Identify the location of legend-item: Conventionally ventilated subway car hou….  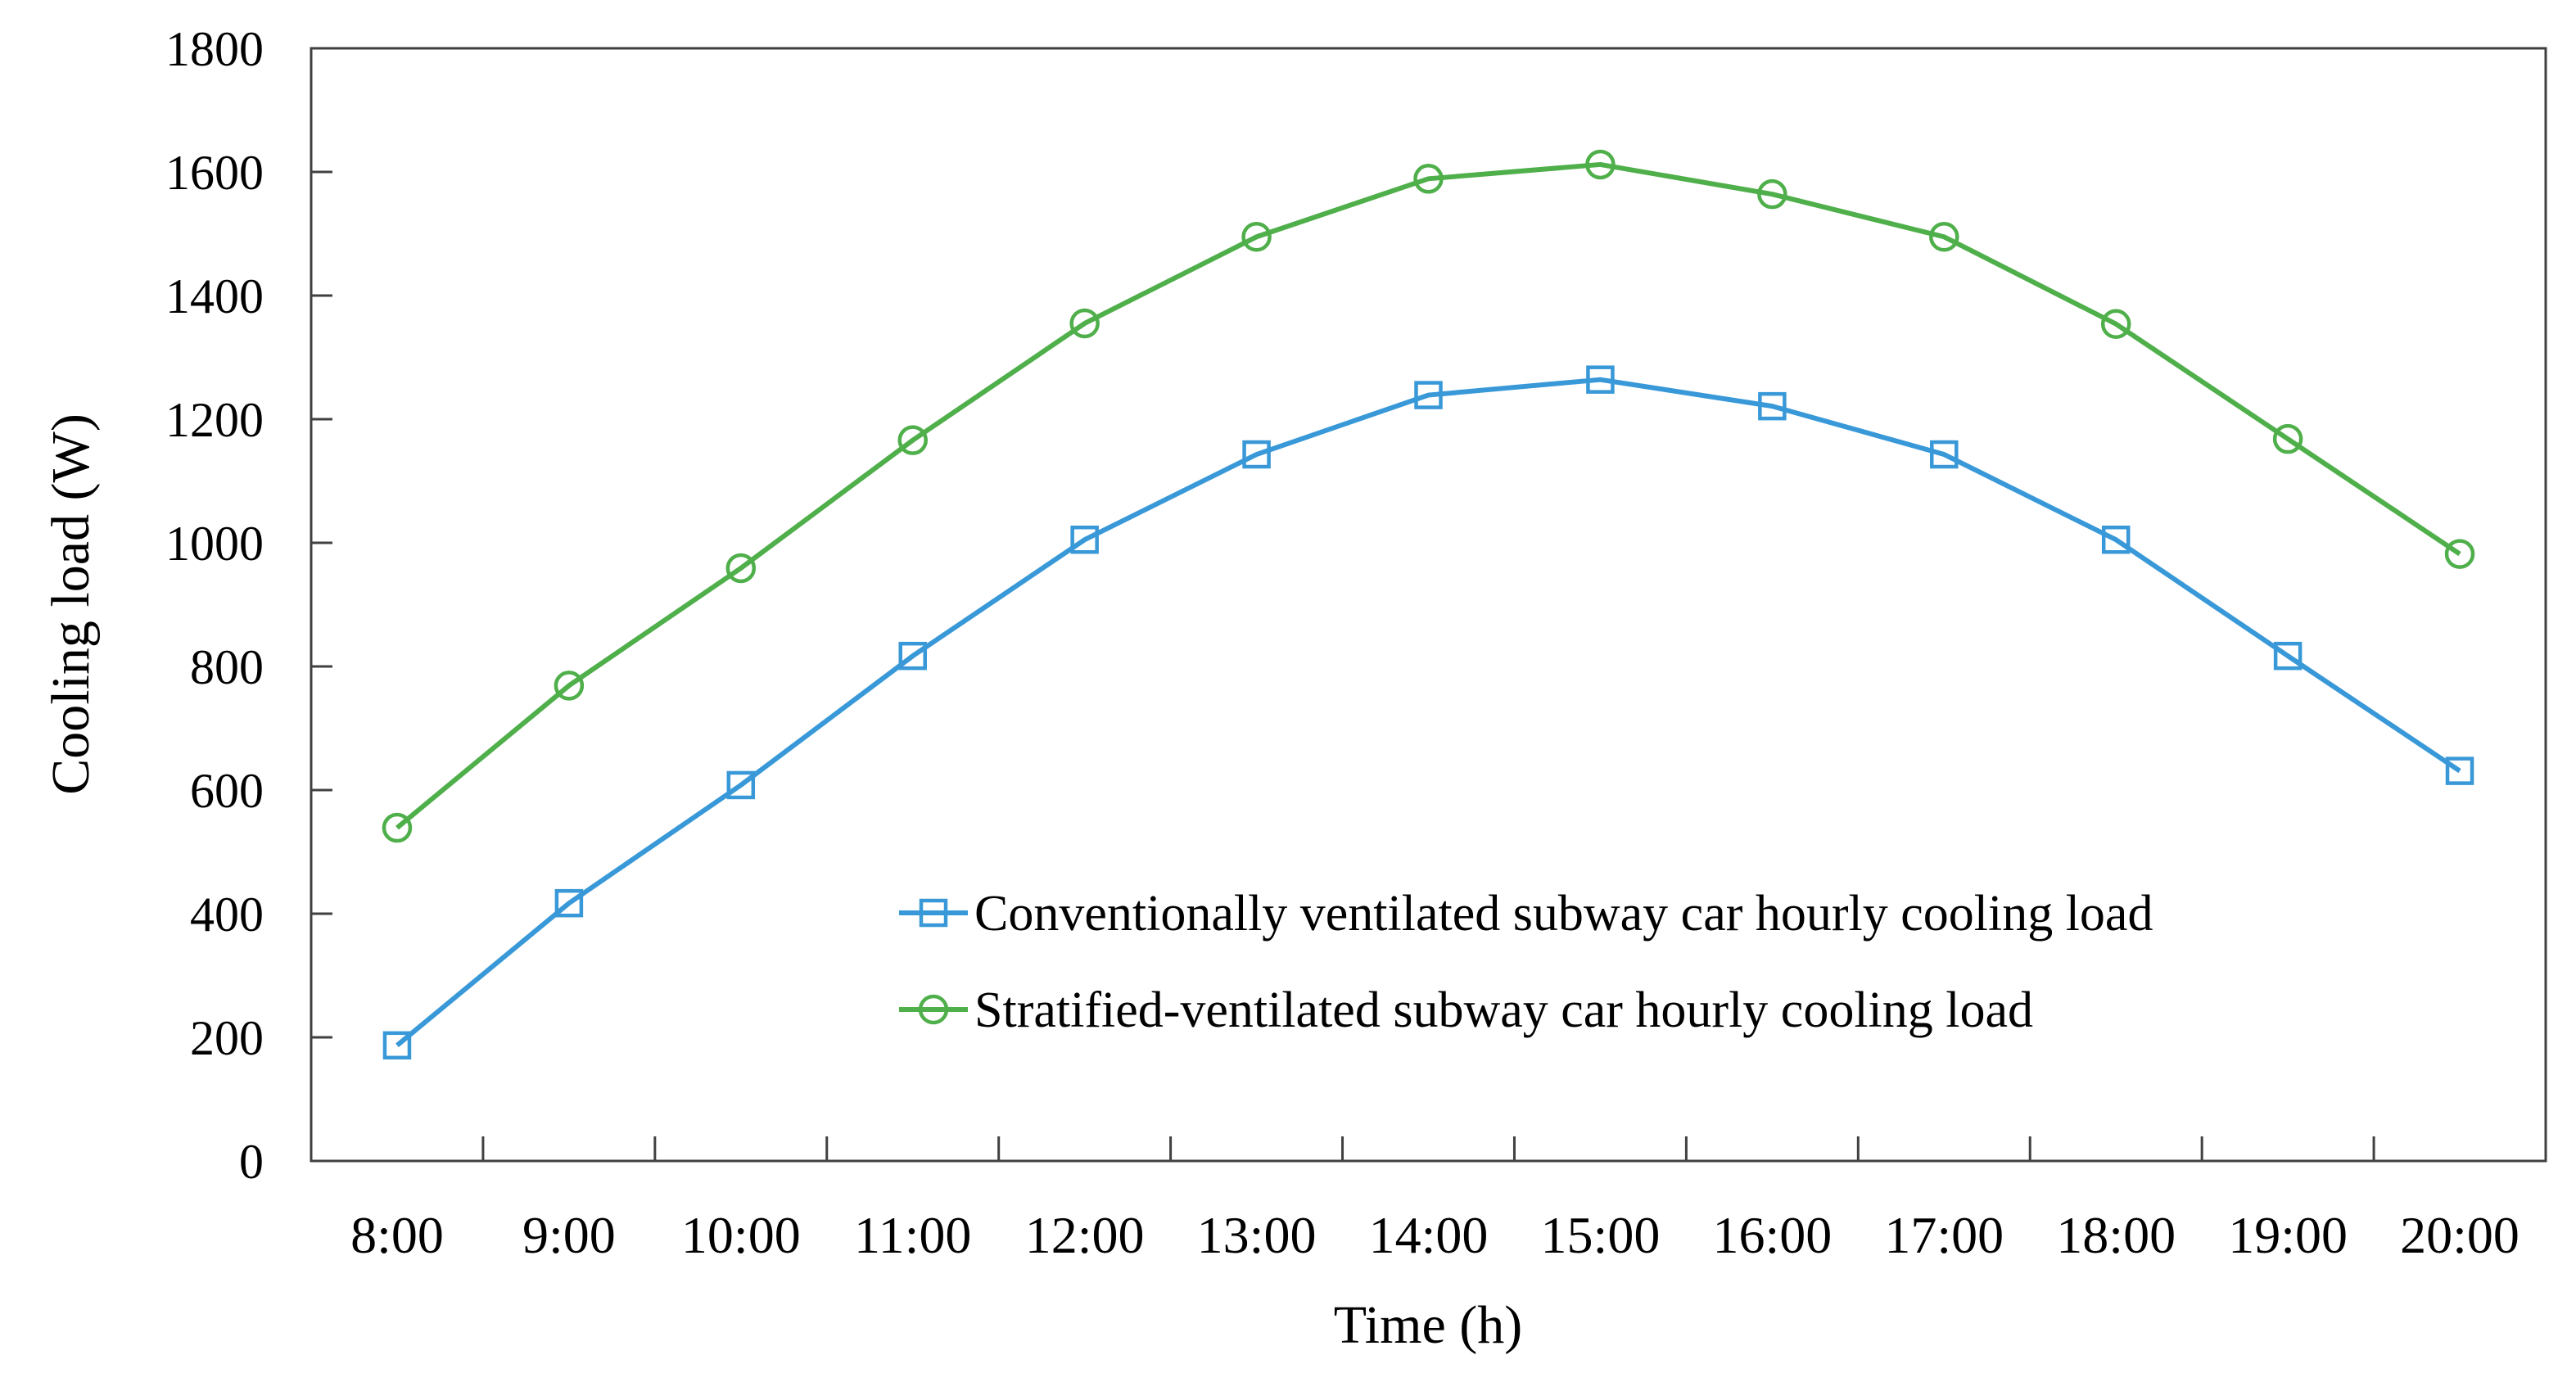
(1526, 914).